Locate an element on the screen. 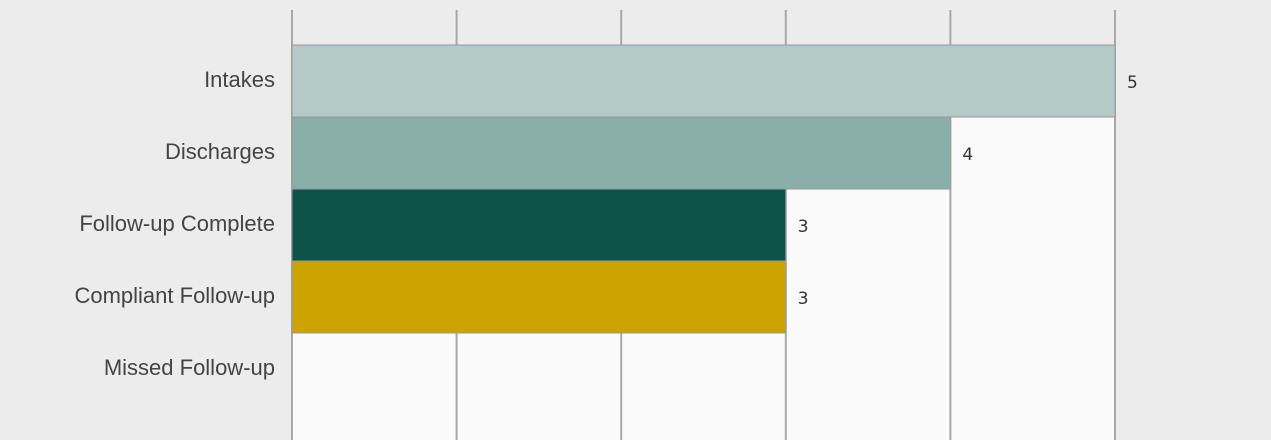 The width and height of the screenshot is (1271, 440). category-label: Compliant Follow-up is located at coordinates (174, 295).